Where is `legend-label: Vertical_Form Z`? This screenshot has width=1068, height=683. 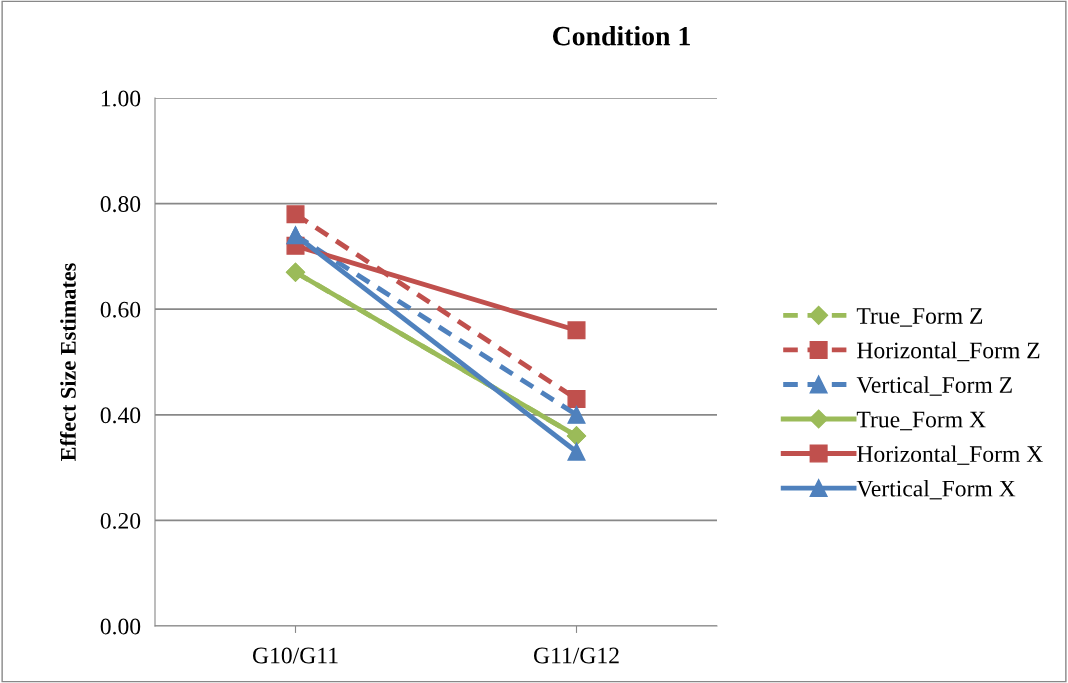
legend-label: Vertical_Form Z is located at coordinates (934, 386).